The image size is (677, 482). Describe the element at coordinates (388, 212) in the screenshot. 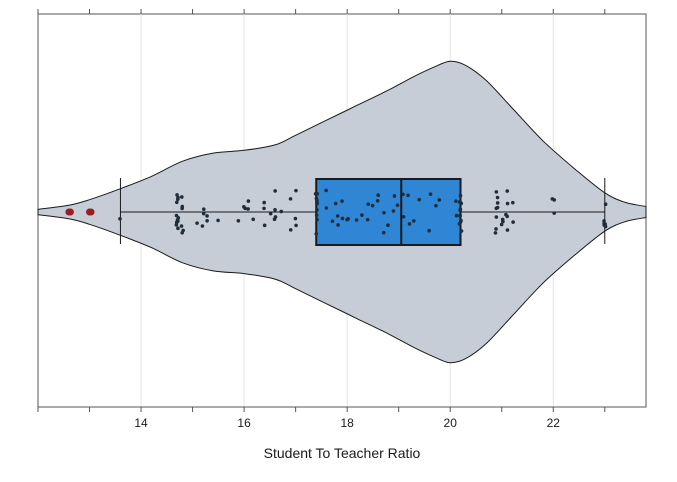

I see `iqr-box` at that location.